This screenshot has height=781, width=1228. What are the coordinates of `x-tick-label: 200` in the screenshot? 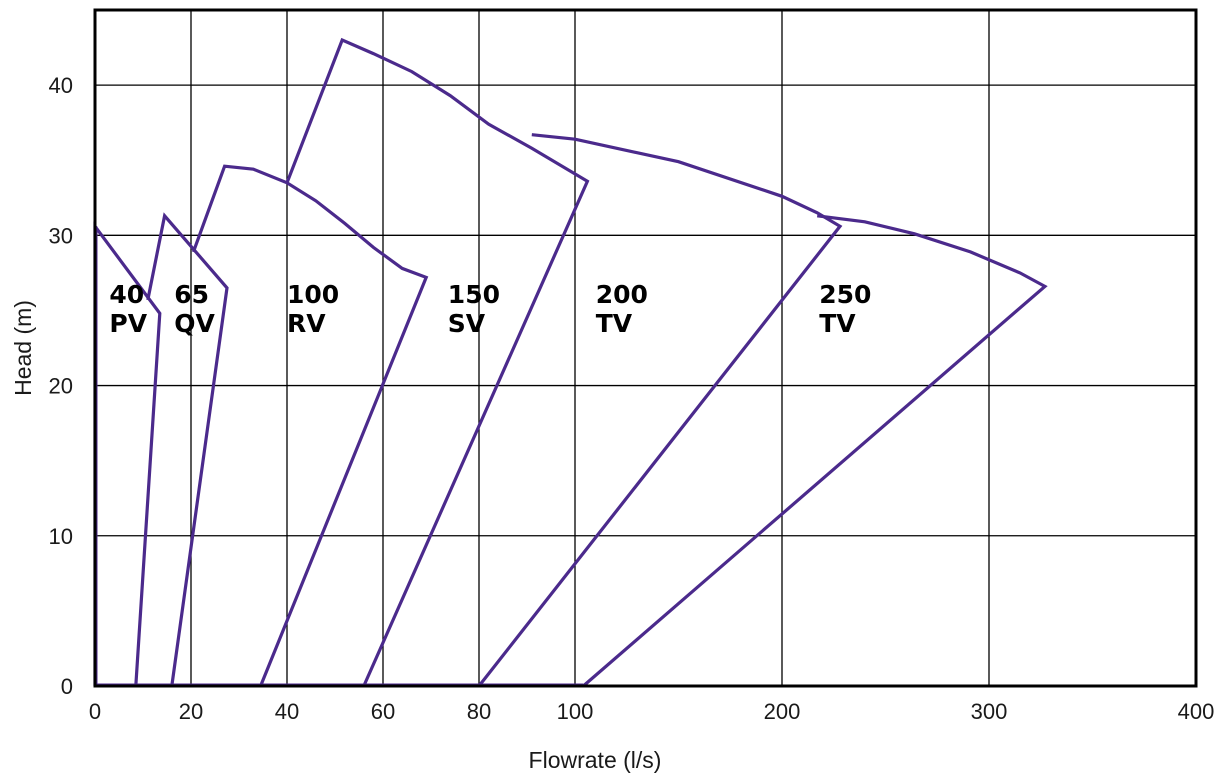 It's located at (782, 711).